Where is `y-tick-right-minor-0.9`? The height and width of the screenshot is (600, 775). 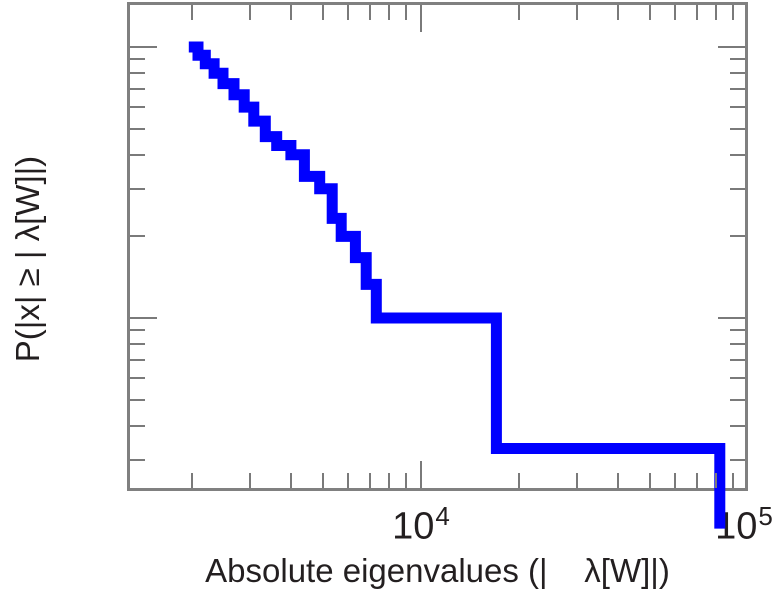
y-tick-right-minor-0.9 is located at coordinates (737, 59).